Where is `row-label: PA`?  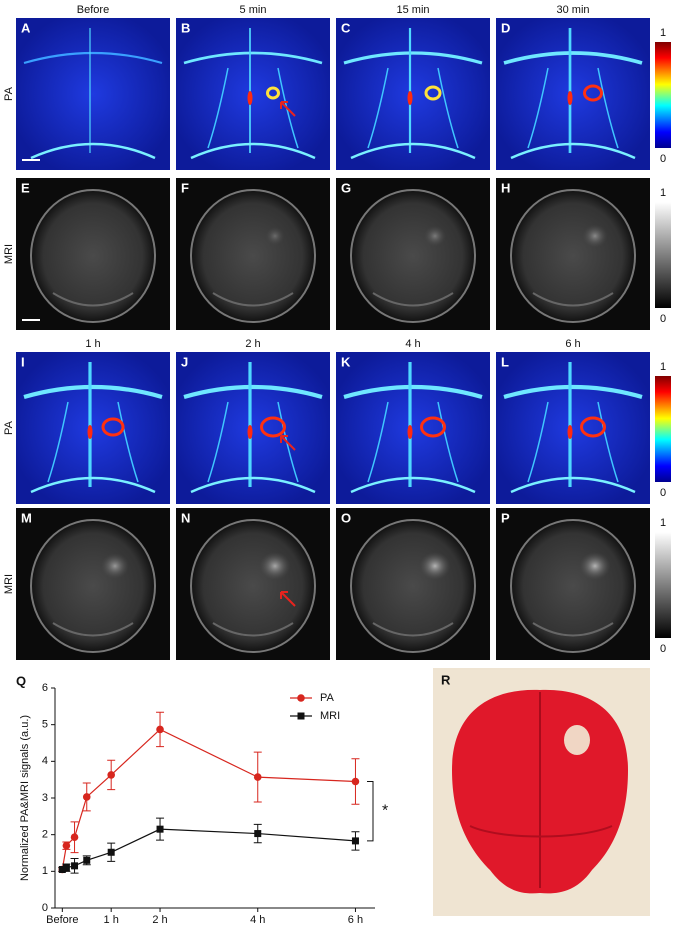
row-label: PA is located at coordinates (9, 93).